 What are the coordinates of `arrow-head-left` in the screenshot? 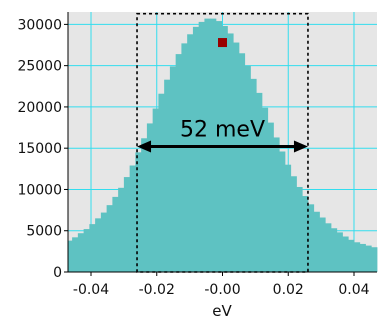 It's located at (144, 146).